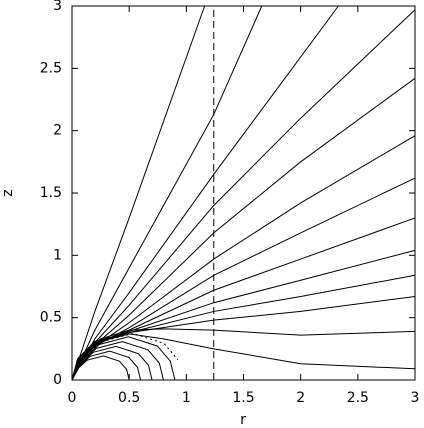 The image size is (424, 428). Describe the element at coordinates (57, 380) in the screenshot. I see `y-tick-label: 0` at that location.